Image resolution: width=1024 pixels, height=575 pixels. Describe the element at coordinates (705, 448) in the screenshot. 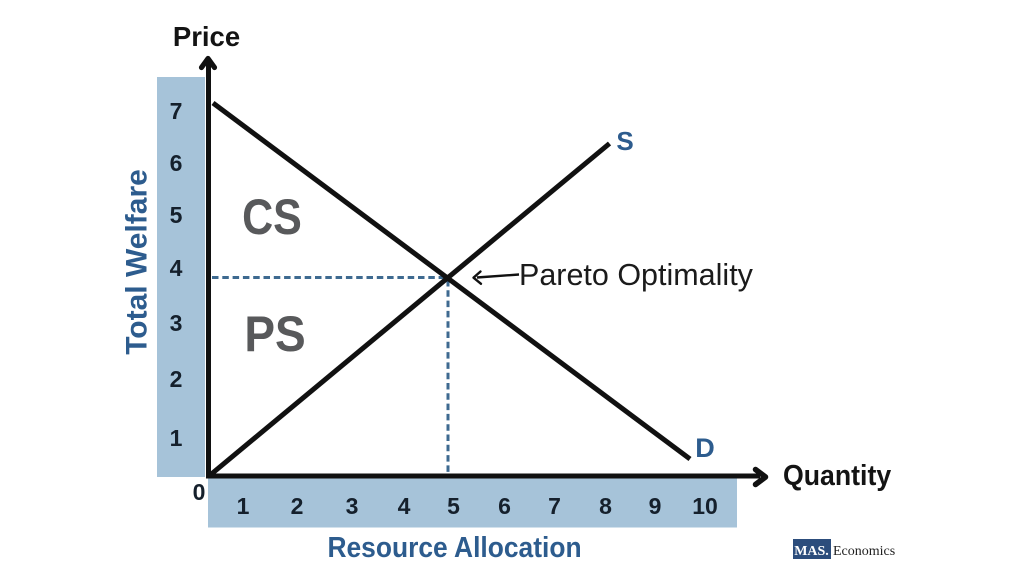

I see `svg-text: D` at that location.